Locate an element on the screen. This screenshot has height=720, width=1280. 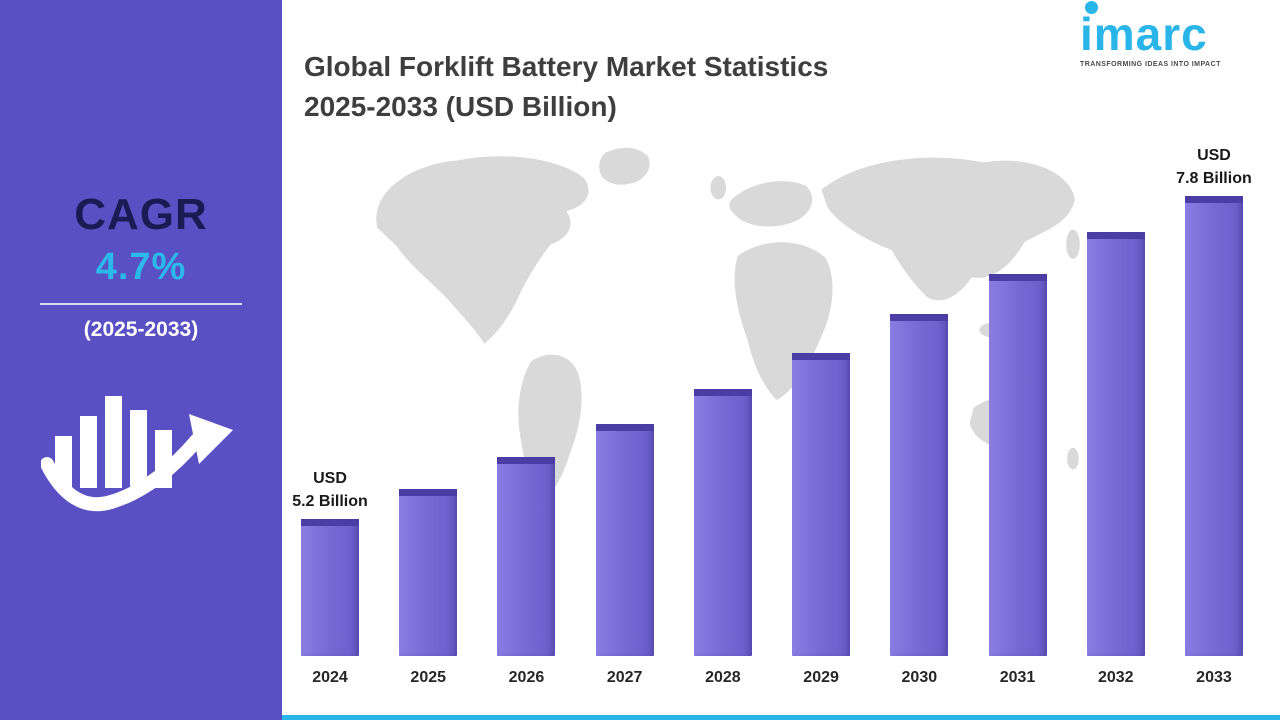
bar-group-2032: 2032 is located at coordinates (1116, 461).